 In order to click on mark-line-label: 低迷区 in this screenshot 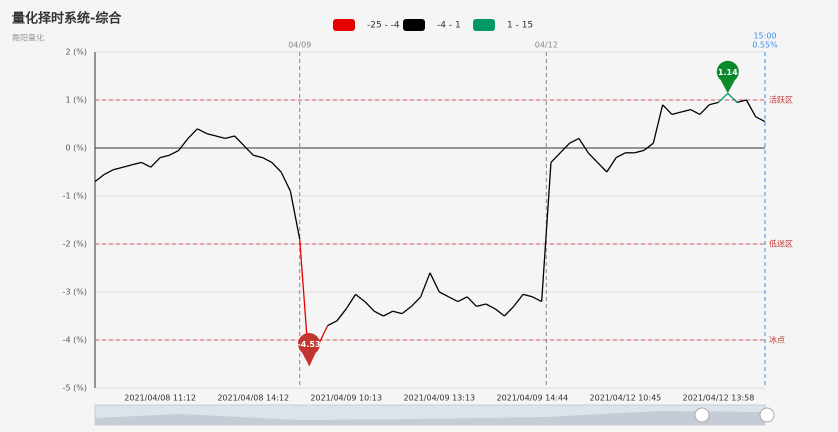, I will do `click(781, 244)`.